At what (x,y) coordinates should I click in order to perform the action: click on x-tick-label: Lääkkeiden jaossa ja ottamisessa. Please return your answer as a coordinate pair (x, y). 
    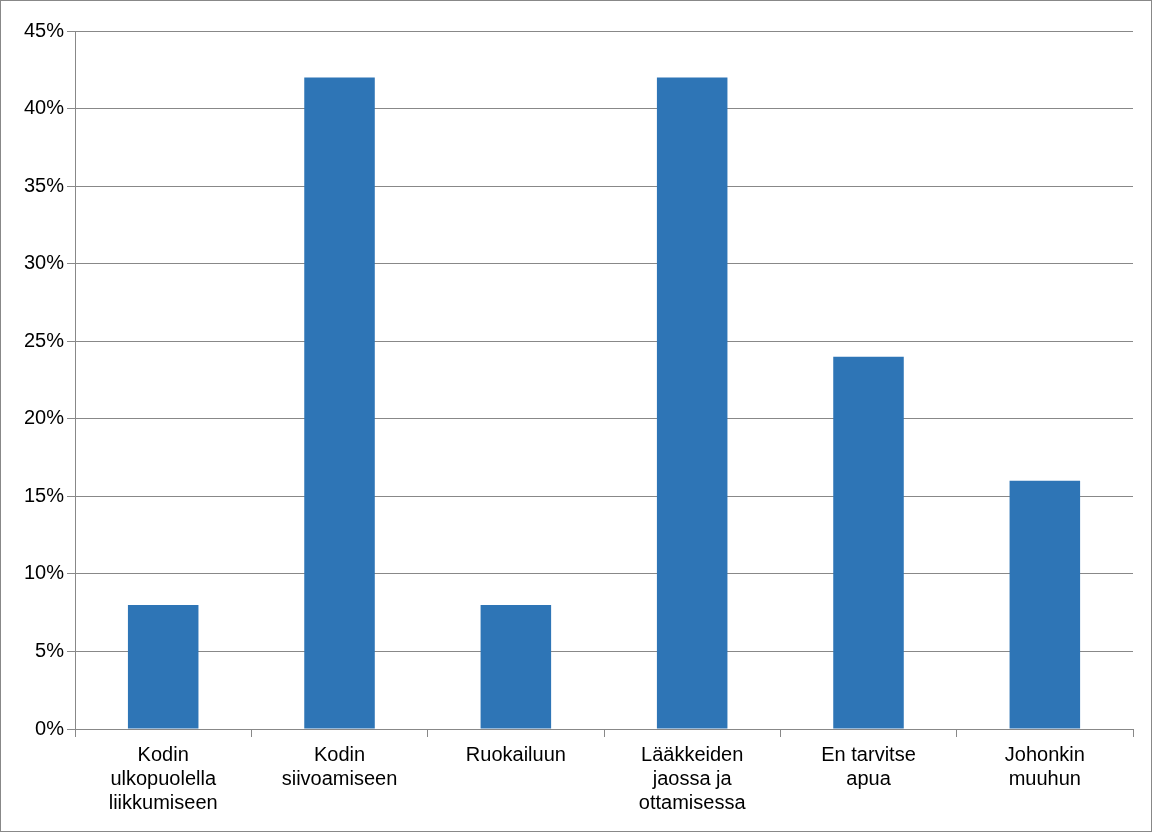
    Looking at the image, I should click on (692, 777).